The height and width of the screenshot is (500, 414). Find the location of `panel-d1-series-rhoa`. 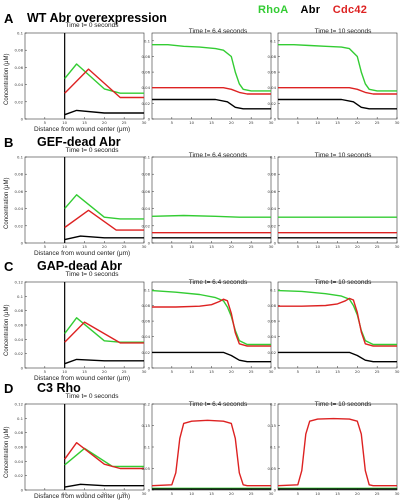

panel-d1-series-rhoa is located at coordinates (104, 457).